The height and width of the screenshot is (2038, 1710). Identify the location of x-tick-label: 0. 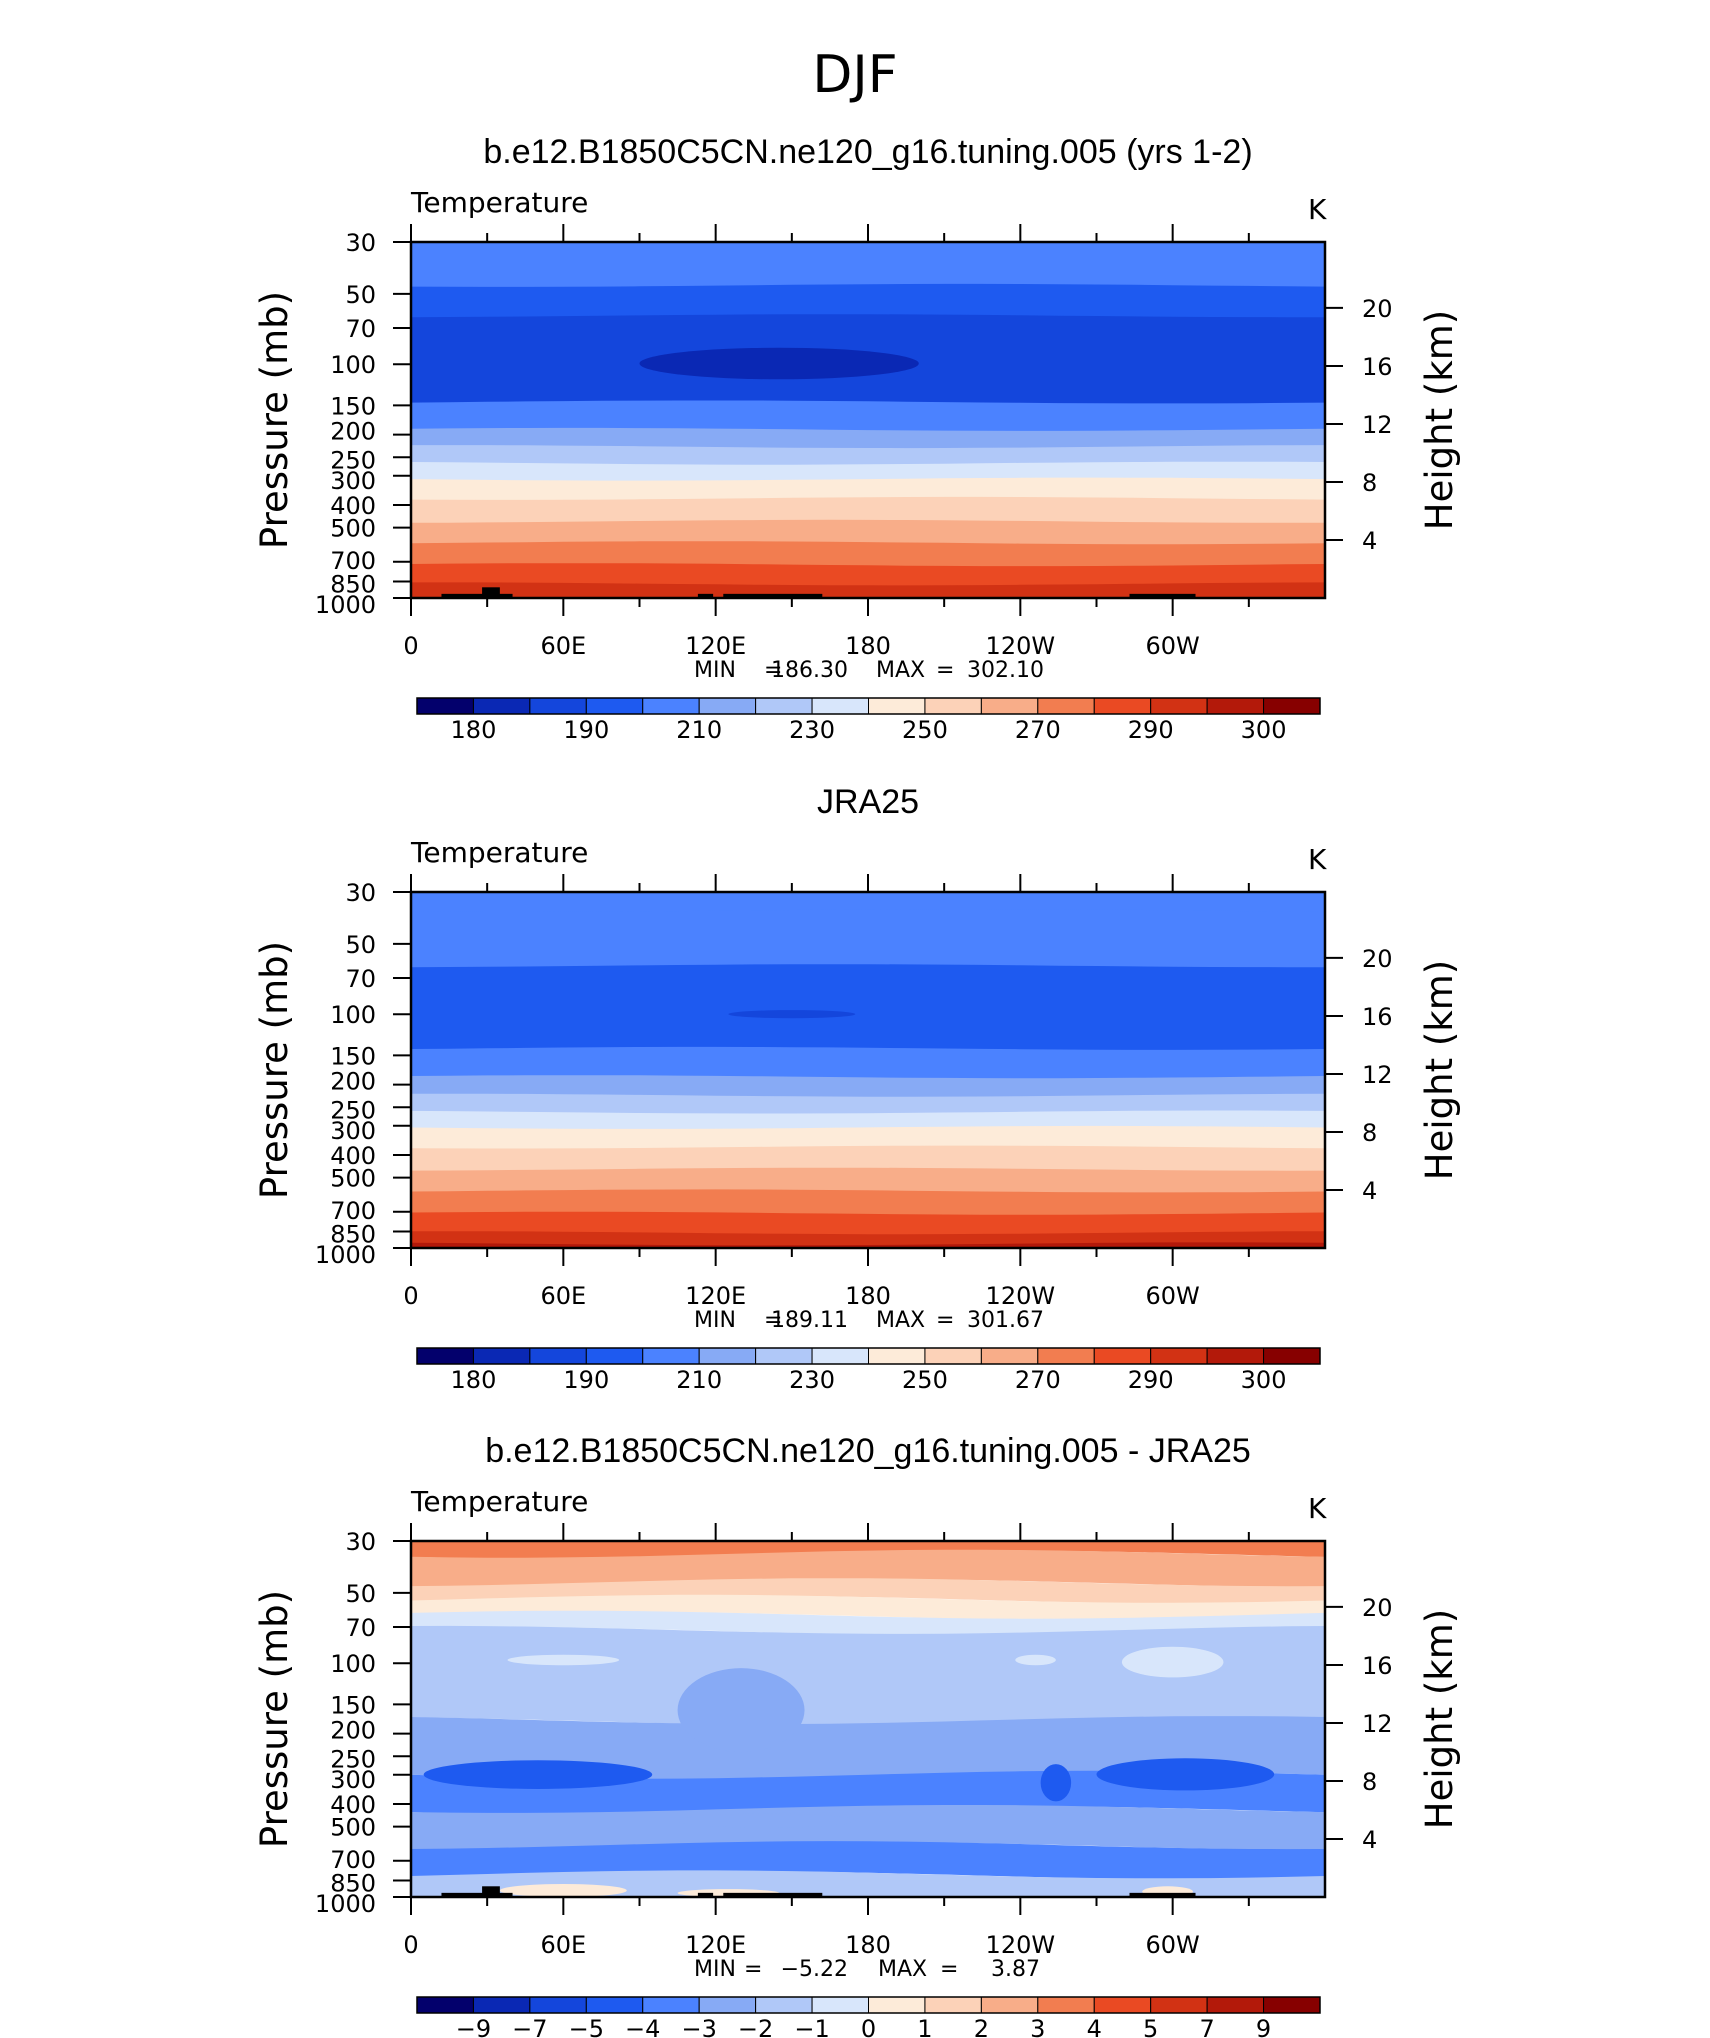
(410, 1296).